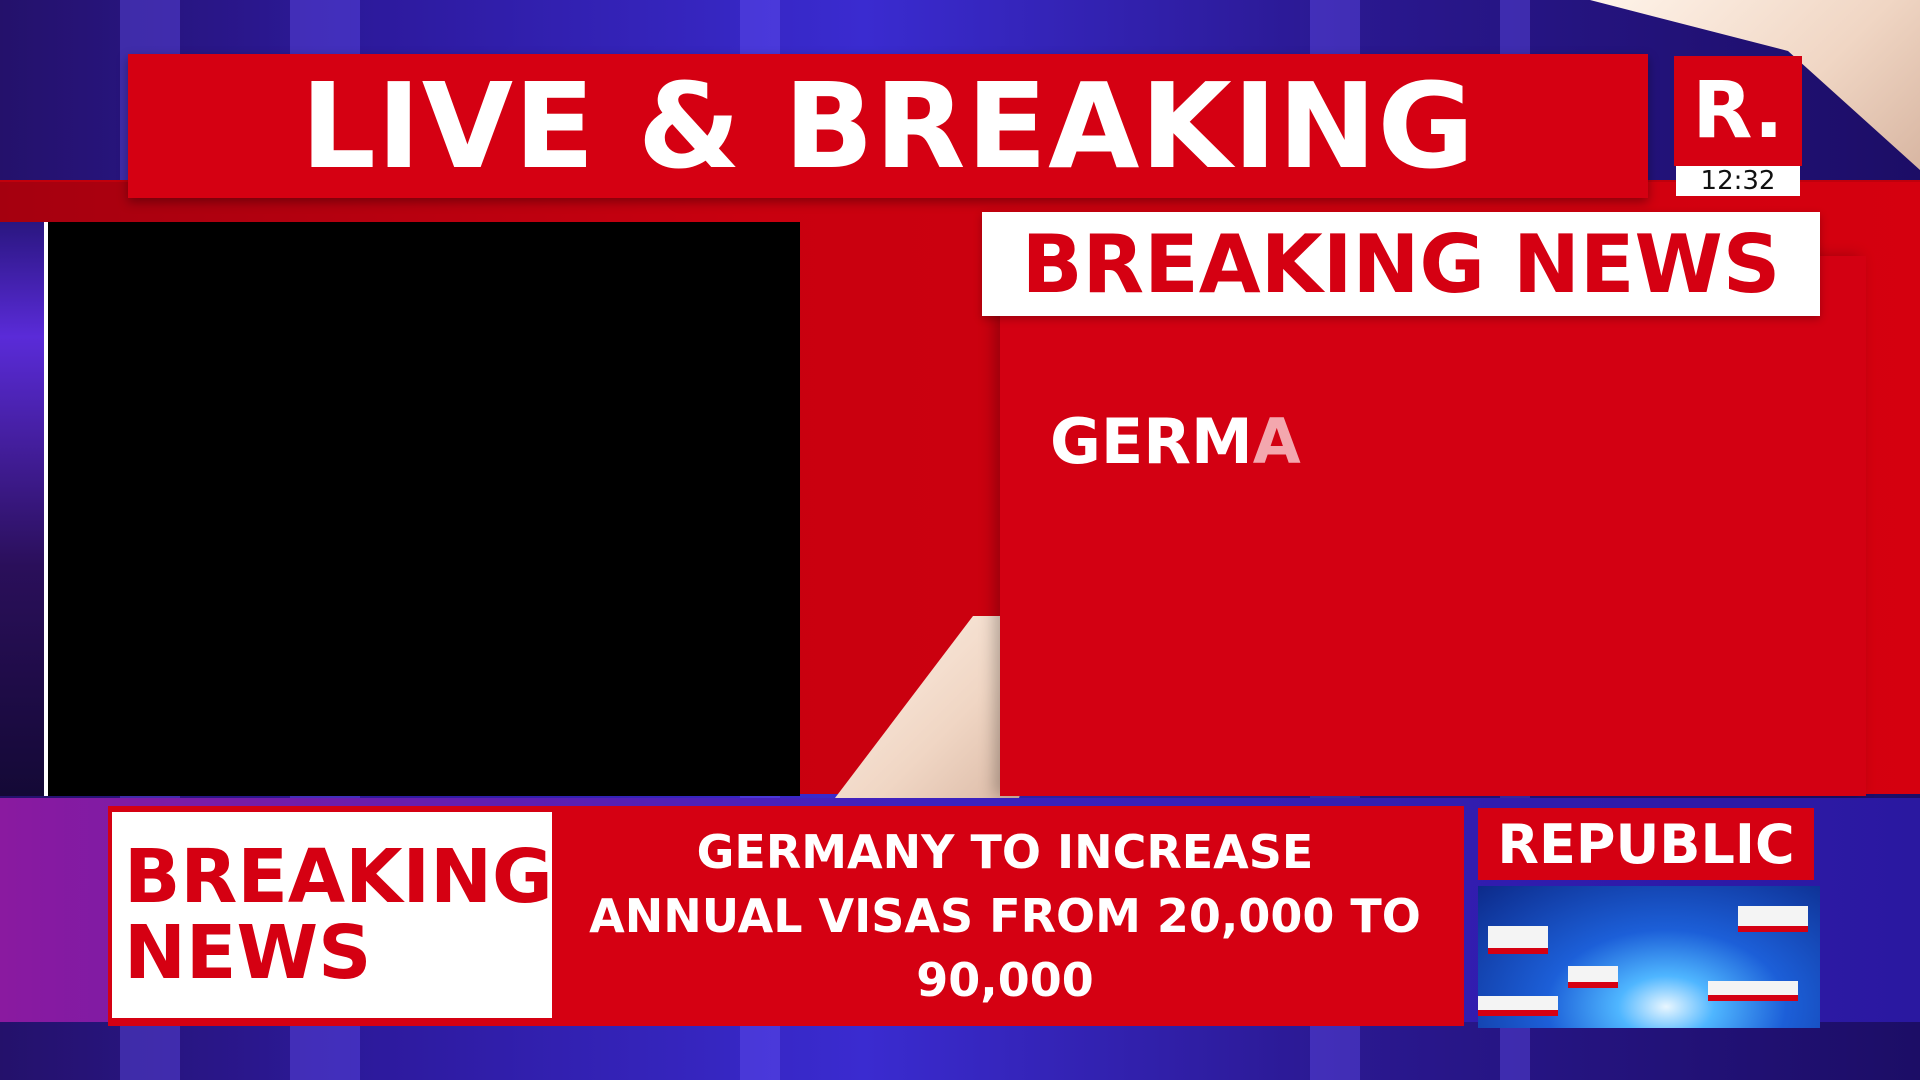 Image resolution: width=1920 pixels, height=1080 pixels. I want to click on headline-line: GERMANY TO INCREASE, so click(1005, 852).